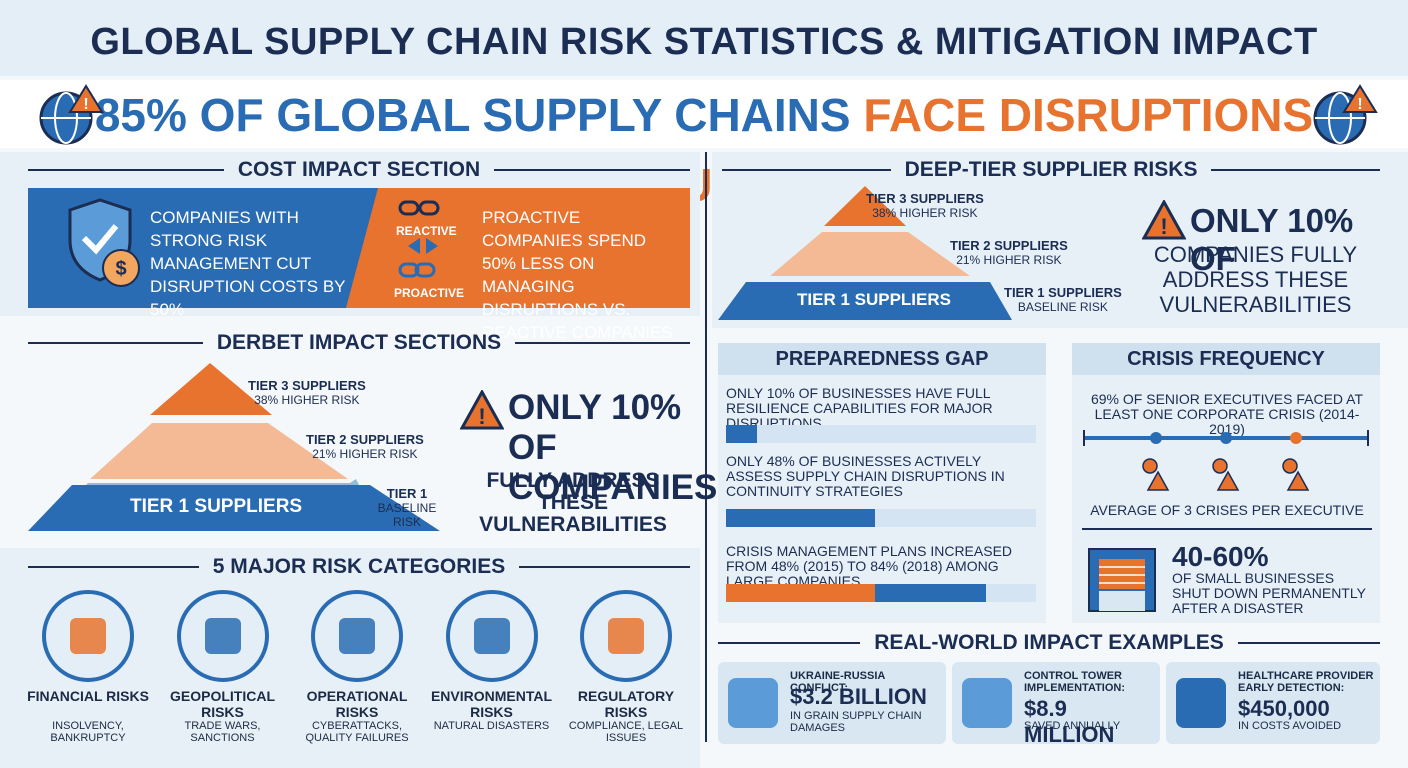  What do you see at coordinates (573, 502) in the screenshot?
I see `callout-sub: FULLY ADDRESS THESE VULNERABILITIES` at bounding box center [573, 502].